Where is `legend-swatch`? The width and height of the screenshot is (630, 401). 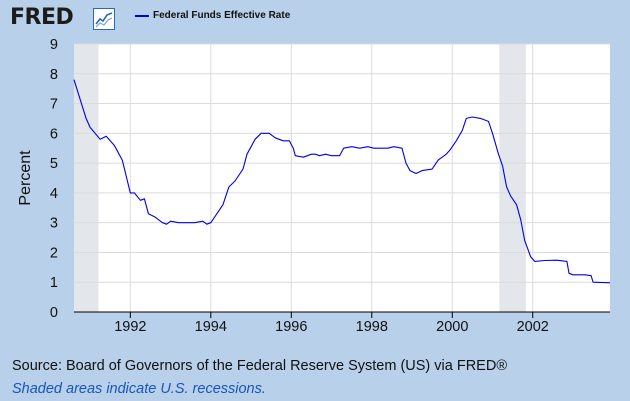 legend-swatch is located at coordinates (142, 16).